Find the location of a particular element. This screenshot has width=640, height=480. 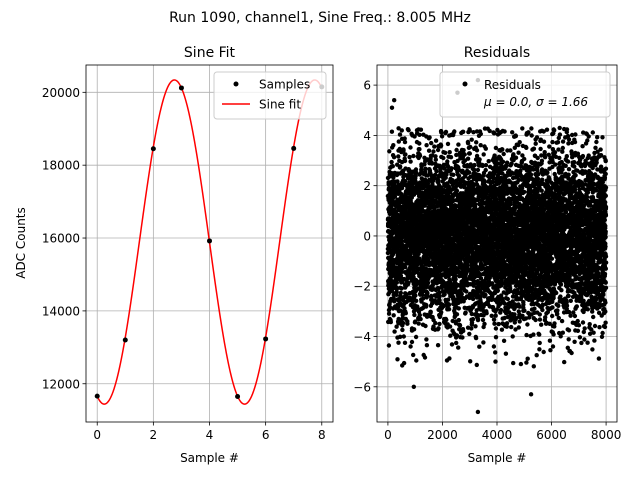

sine-fit-ytick-label: 18000 is located at coordinates (61, 166).